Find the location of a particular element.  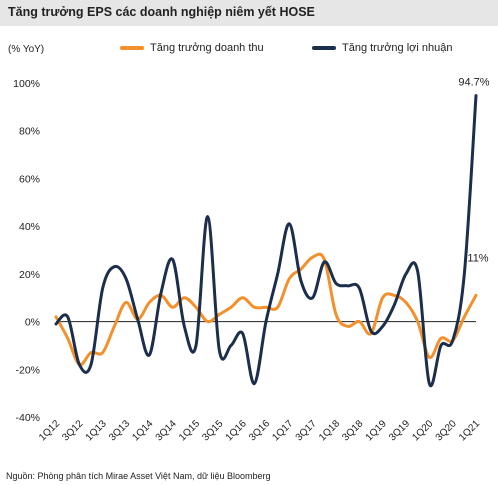

x-tick-label: 1Q20 is located at coordinates (422, 430).